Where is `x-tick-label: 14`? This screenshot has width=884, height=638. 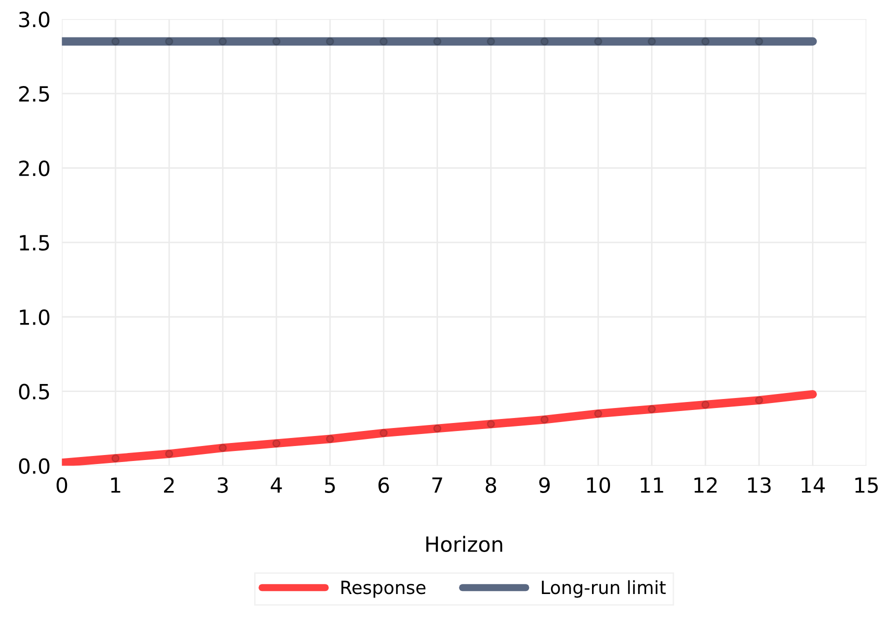 x-tick-label: 14 is located at coordinates (813, 485).